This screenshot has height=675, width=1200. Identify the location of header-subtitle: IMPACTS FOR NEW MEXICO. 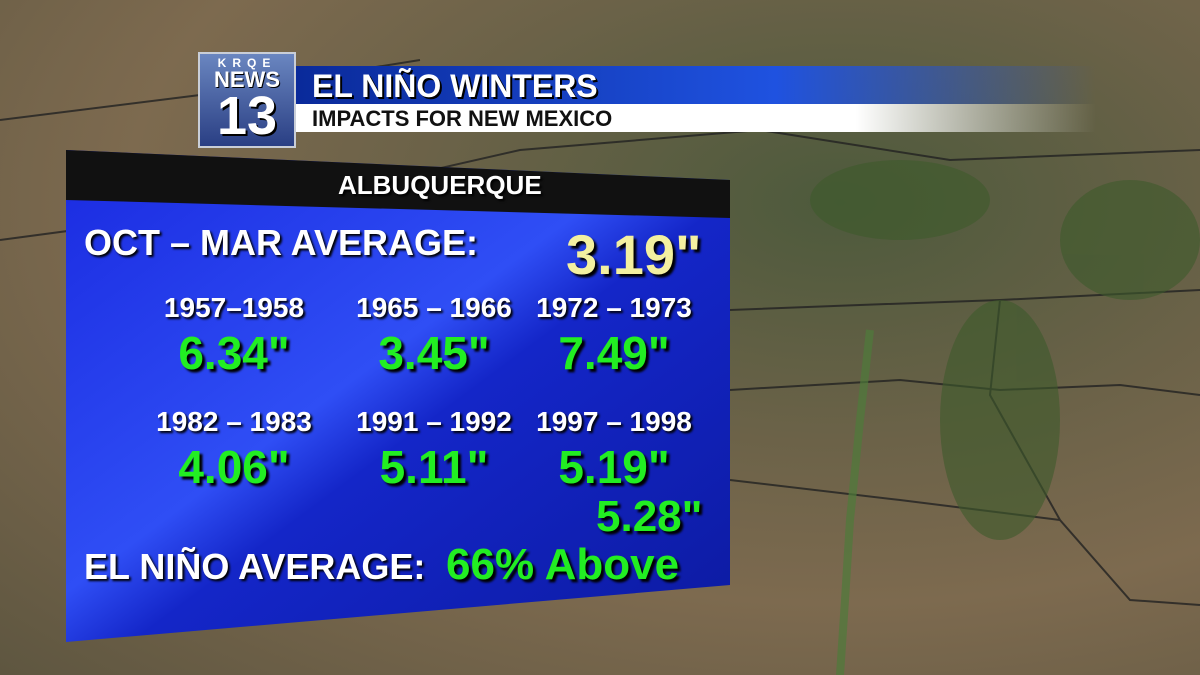
(462, 118).